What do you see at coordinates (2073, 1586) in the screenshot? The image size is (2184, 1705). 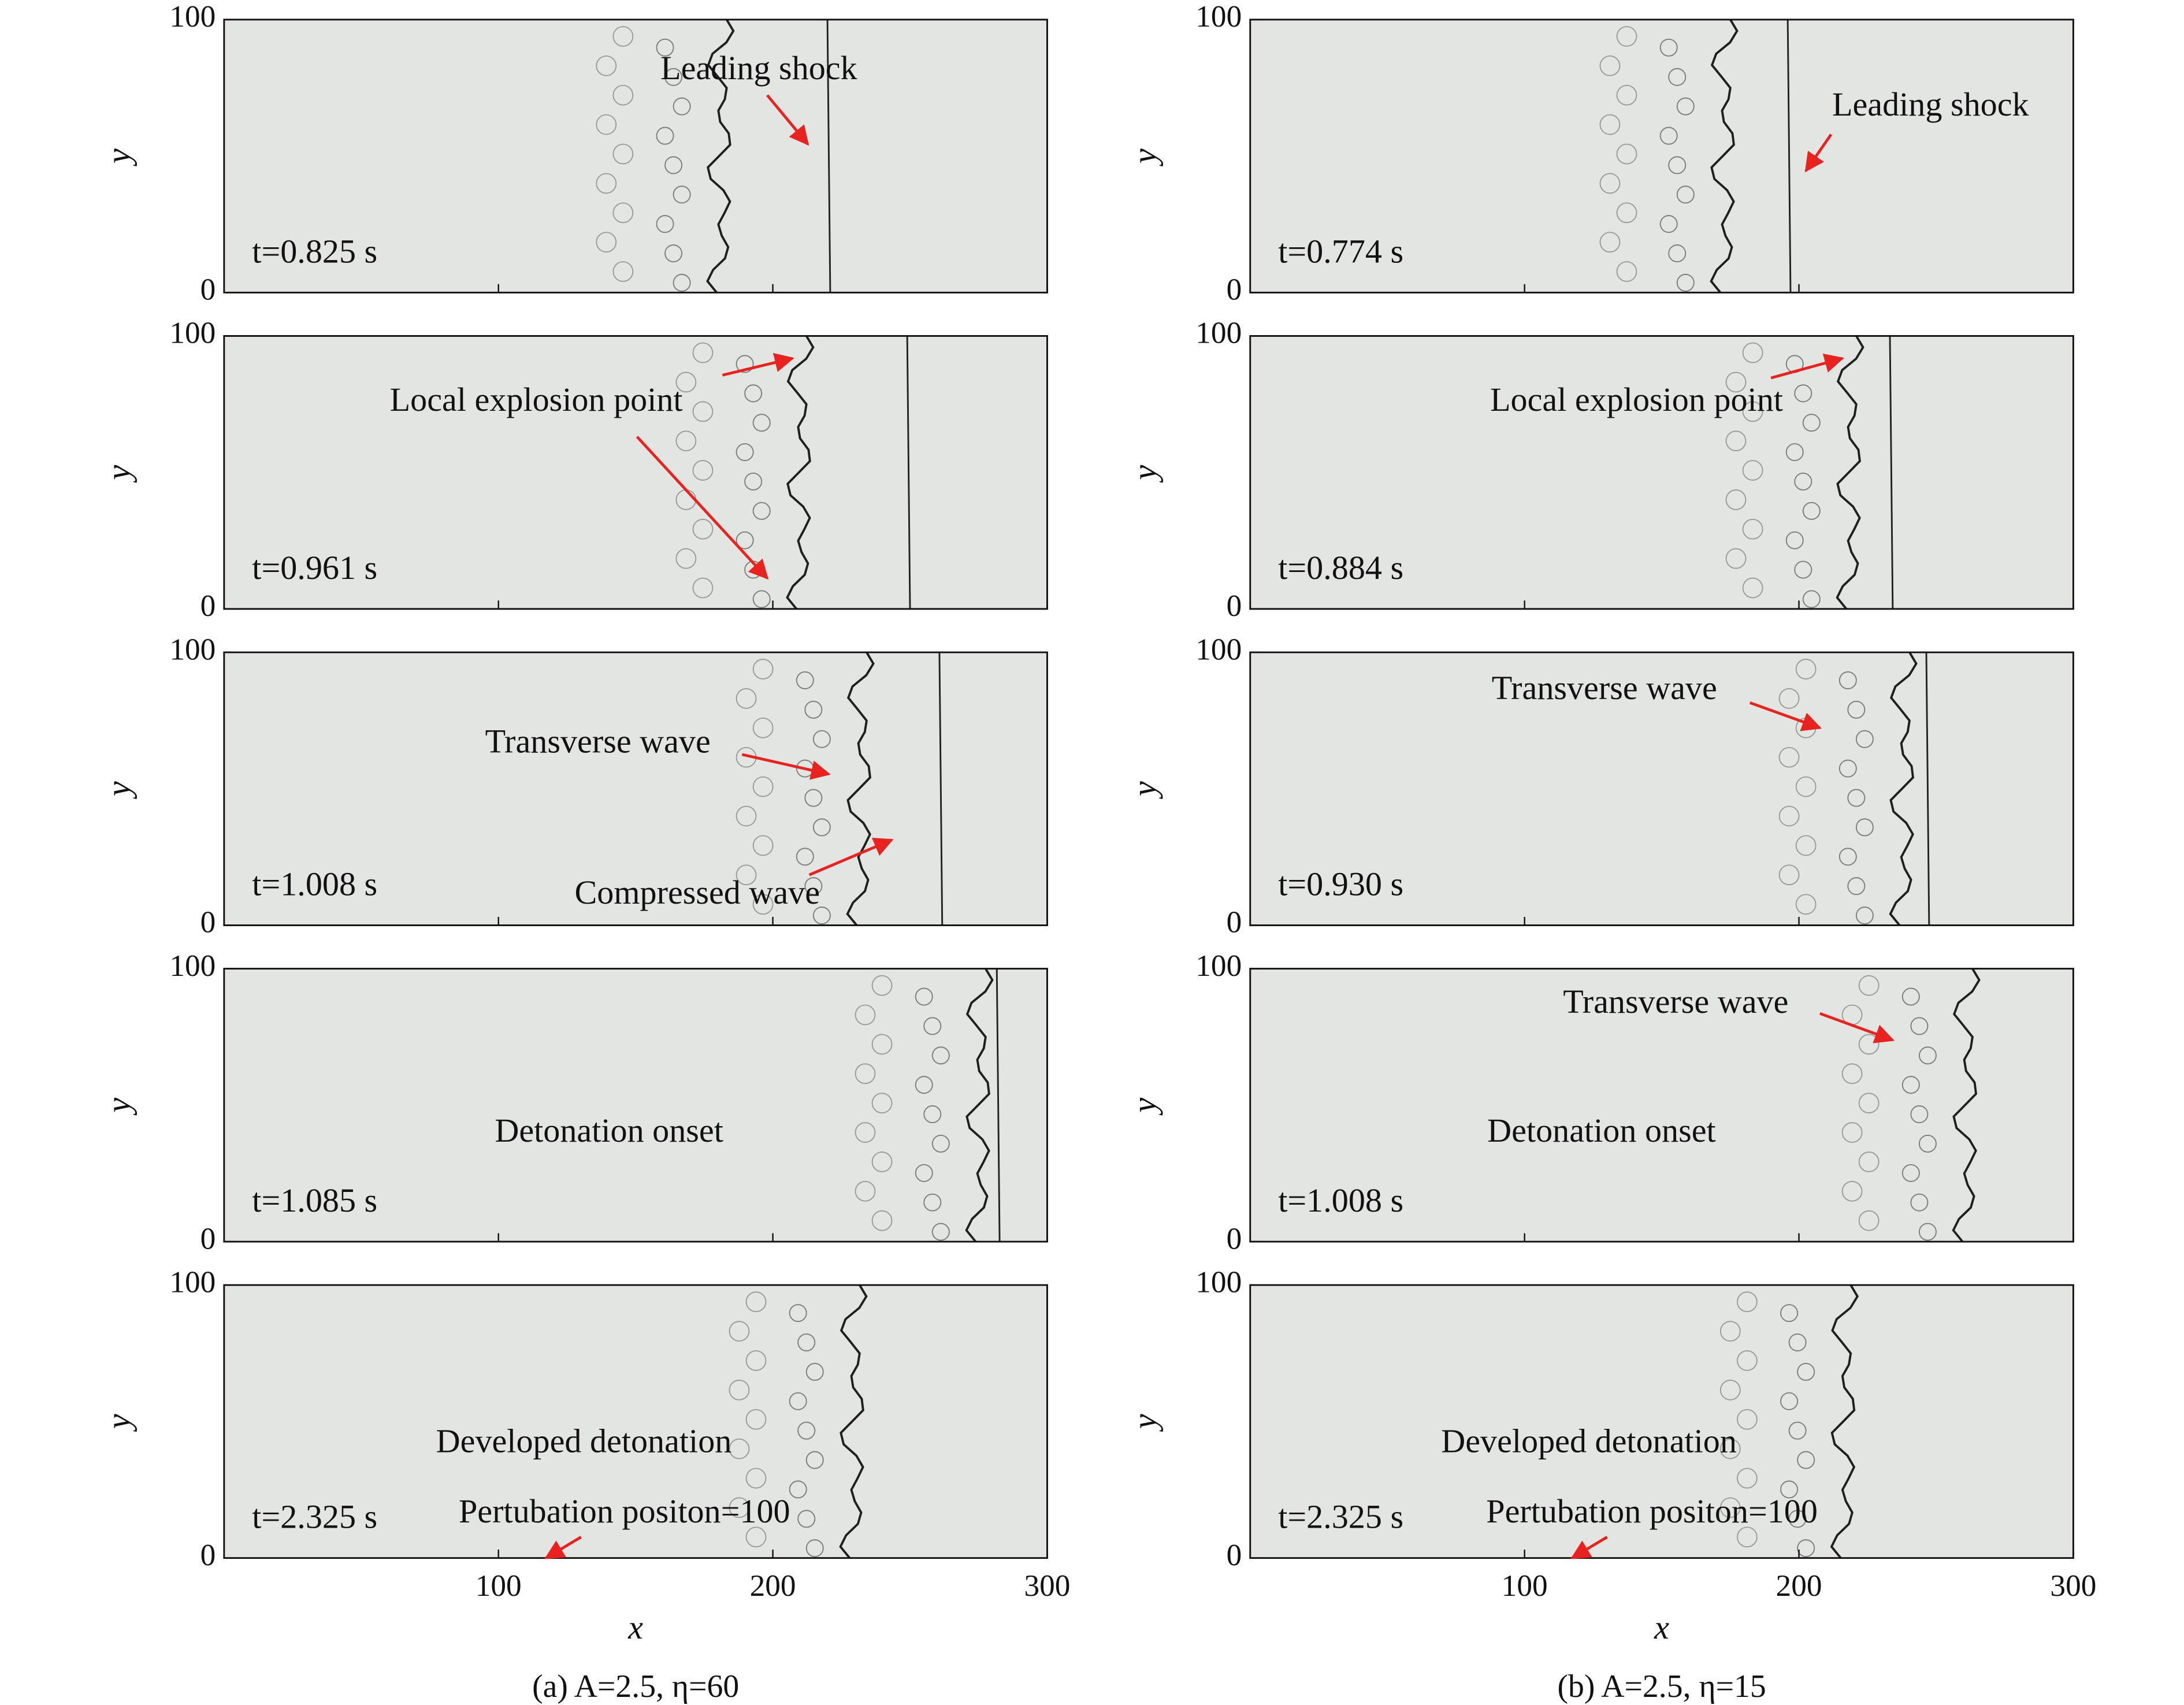 I see `x-tick-label: 300` at bounding box center [2073, 1586].